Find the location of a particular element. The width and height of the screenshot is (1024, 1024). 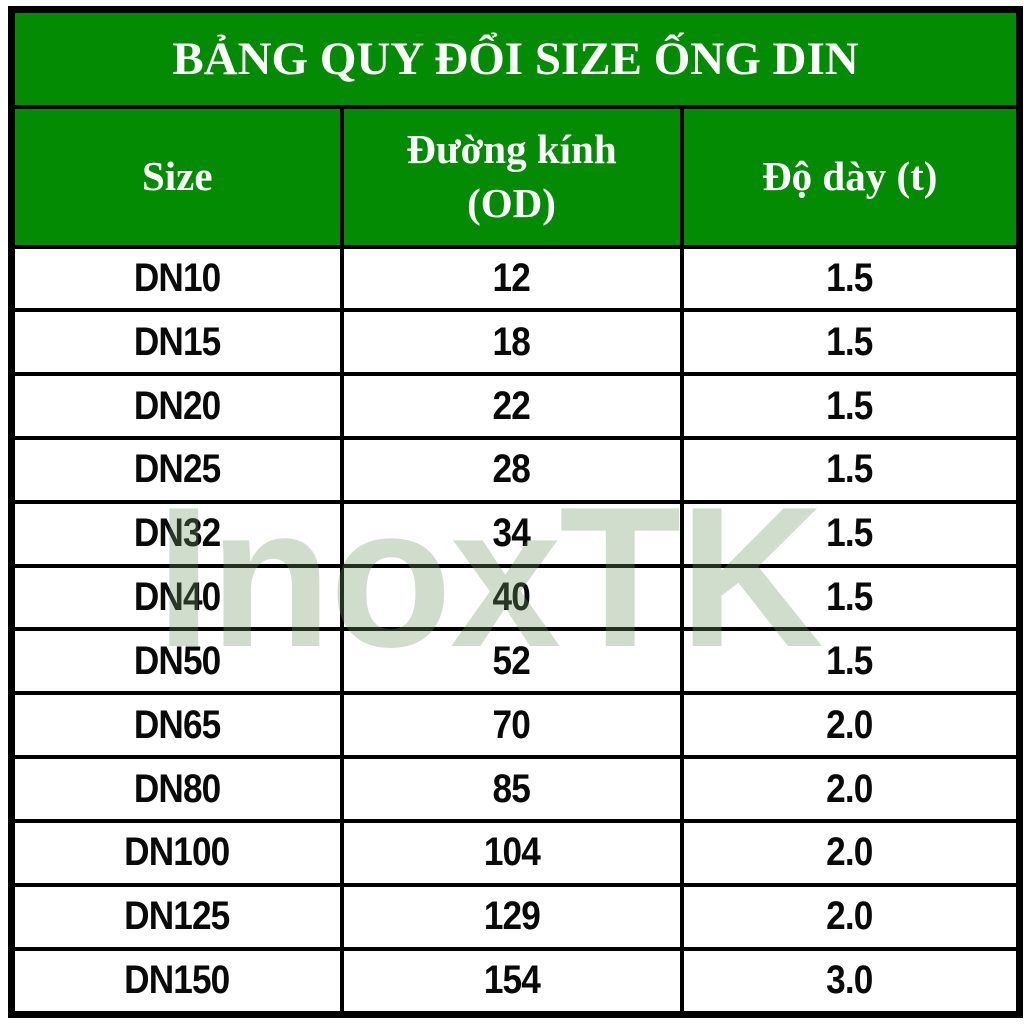

cell-size: DN65 is located at coordinates (176, 725).